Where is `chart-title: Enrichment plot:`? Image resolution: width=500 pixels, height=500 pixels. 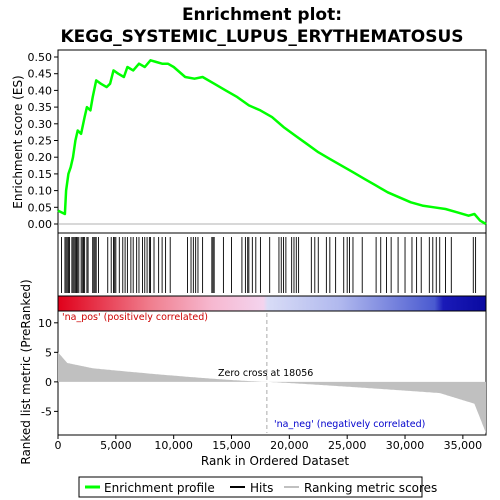 chart-title: Enrichment plot: is located at coordinates (262, 15).